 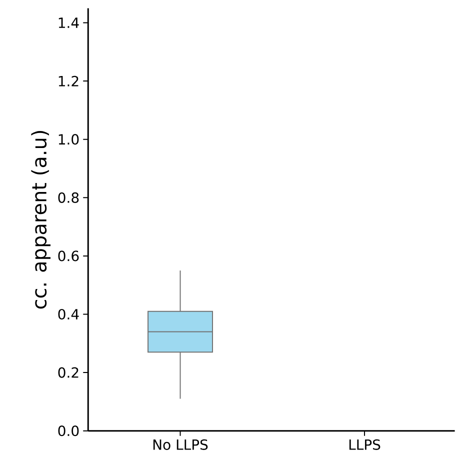 What do you see at coordinates (181, 444) in the screenshot?
I see `x-tick-label: No LLPS` at bounding box center [181, 444].